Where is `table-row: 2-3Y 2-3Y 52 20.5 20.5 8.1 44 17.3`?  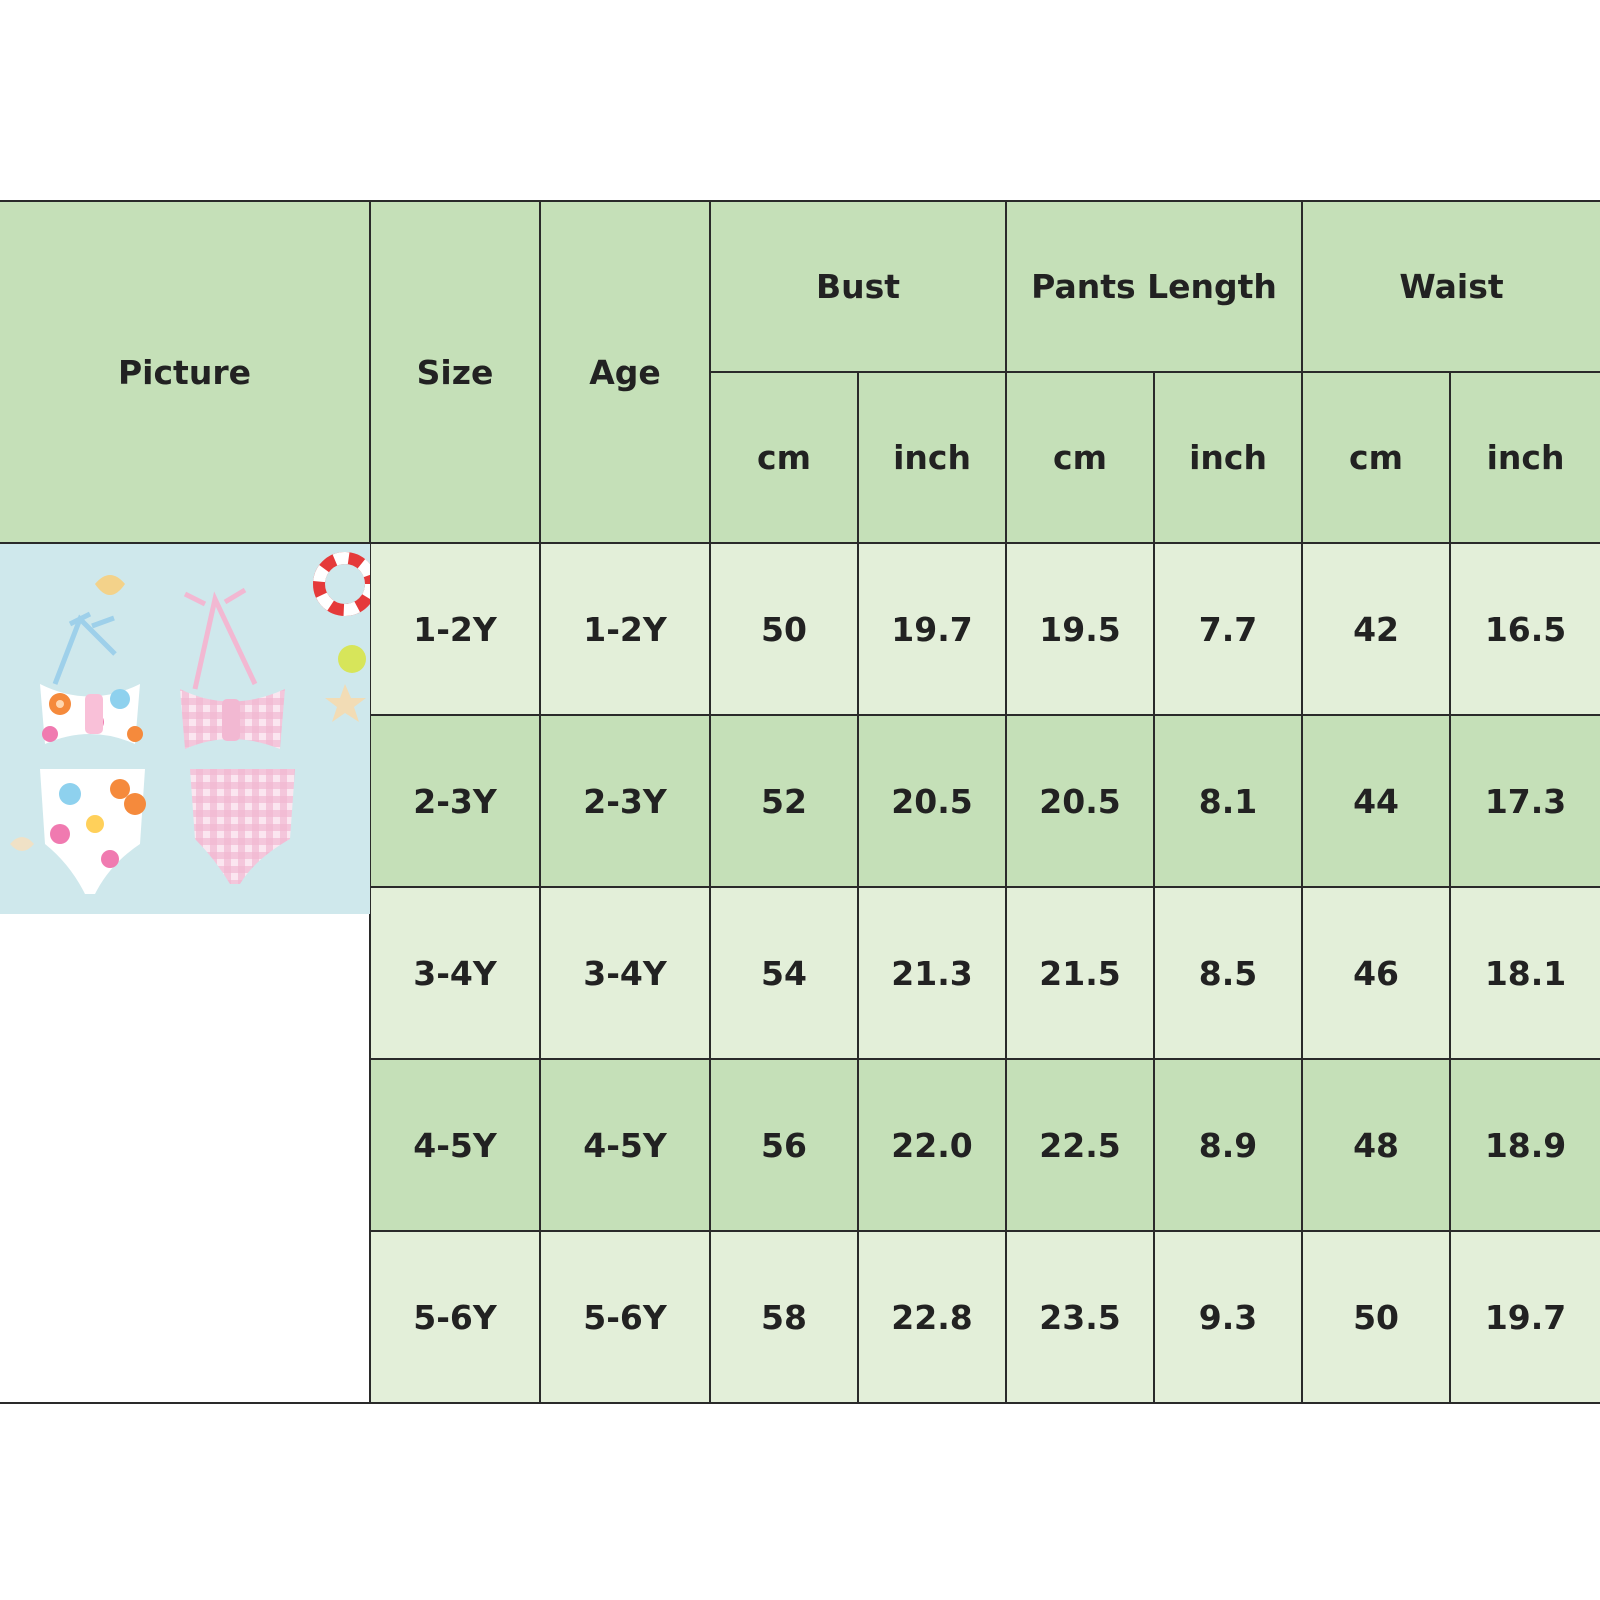
table-row: 2-3Y 2-3Y 52 20.5 20.5 8.1 44 17.3 is located at coordinates (800, 801).